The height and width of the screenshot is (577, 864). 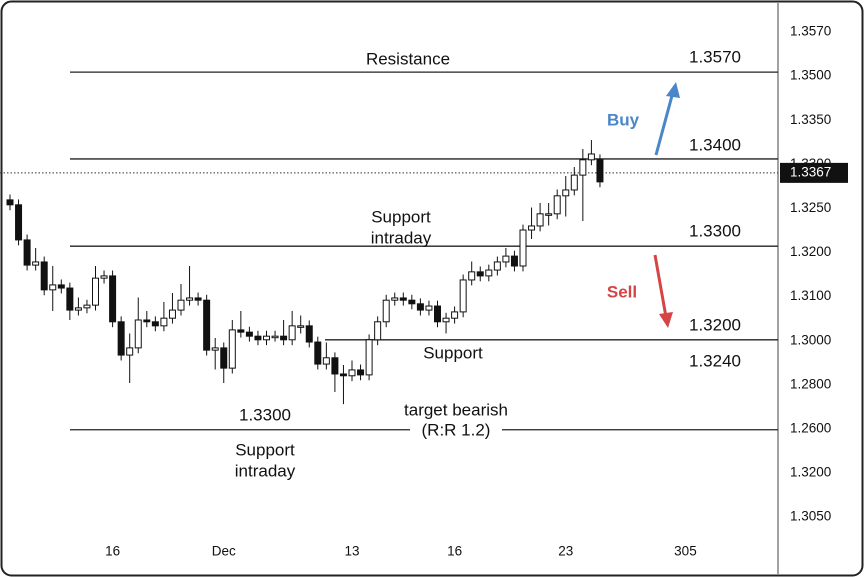 I want to click on label: target bearish, so click(x=456, y=409).